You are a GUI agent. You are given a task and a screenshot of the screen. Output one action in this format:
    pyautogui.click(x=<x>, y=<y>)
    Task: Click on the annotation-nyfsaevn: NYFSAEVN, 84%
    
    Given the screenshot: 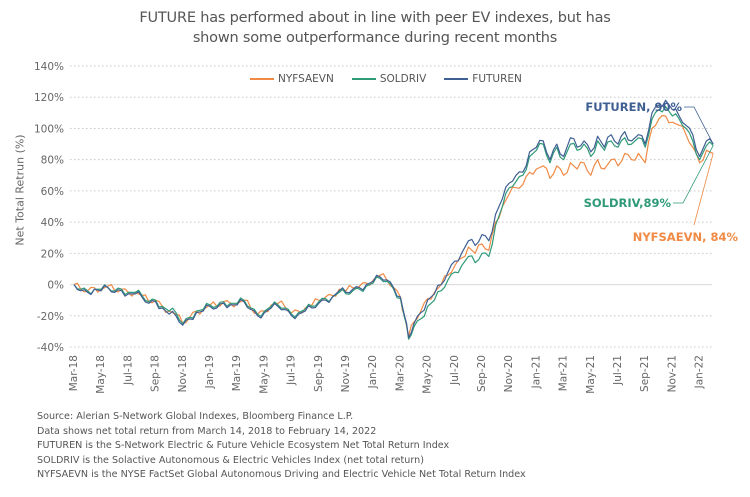 What is the action you would take?
    pyautogui.click(x=686, y=237)
    